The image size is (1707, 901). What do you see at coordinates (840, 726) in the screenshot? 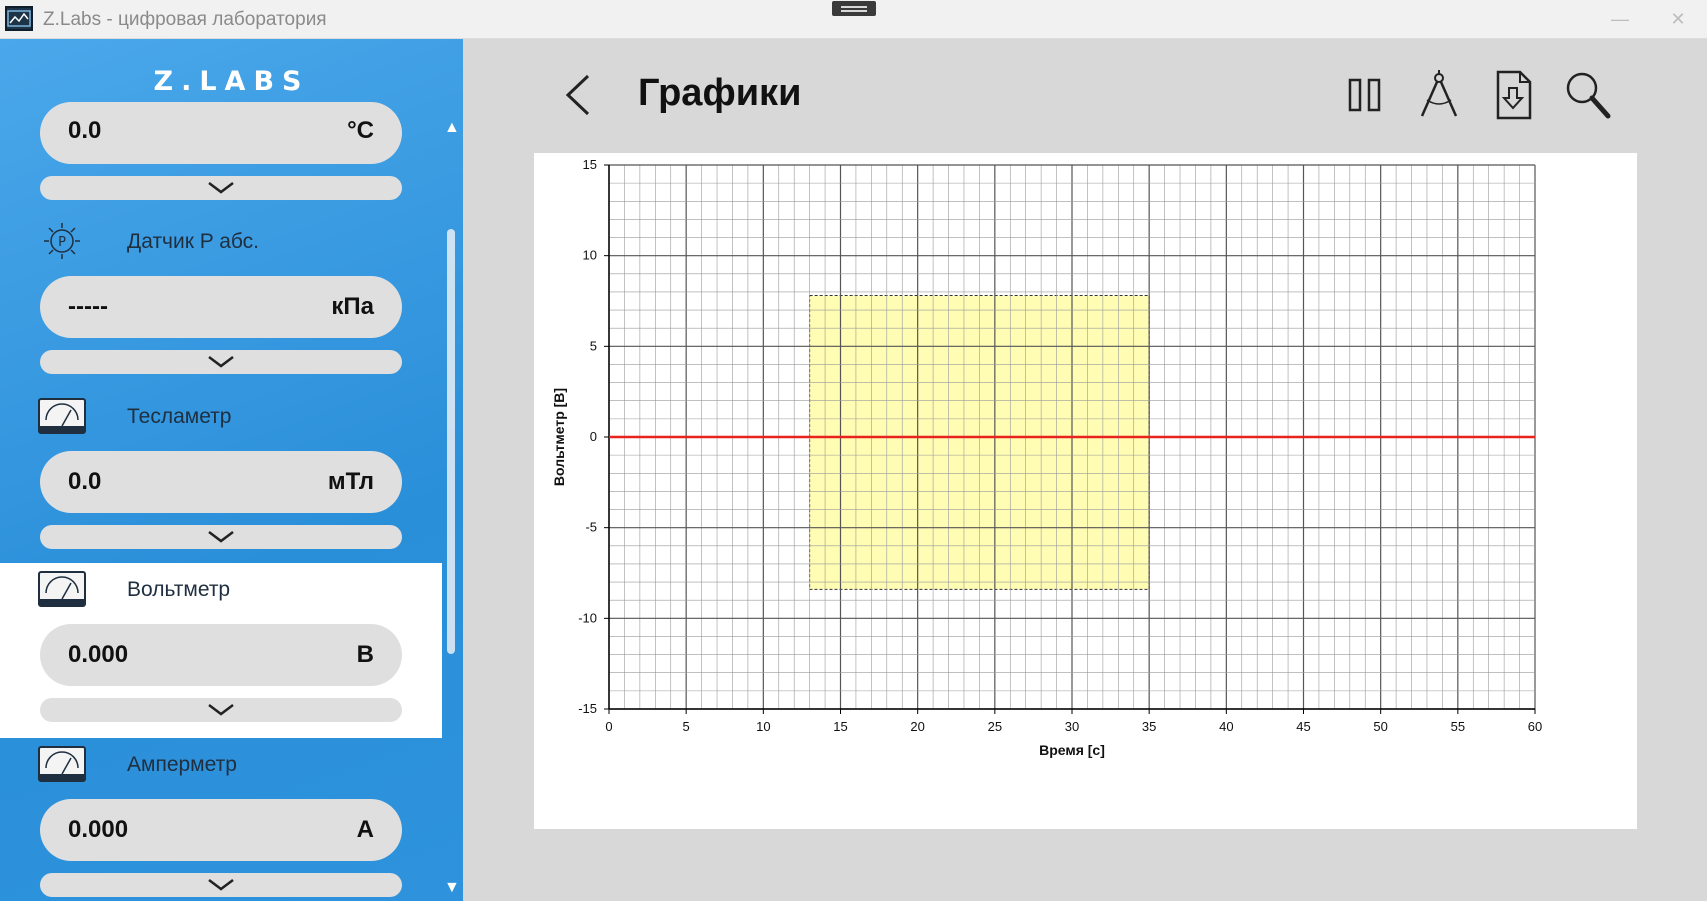
I see `x-tick-label: 15` at bounding box center [840, 726].